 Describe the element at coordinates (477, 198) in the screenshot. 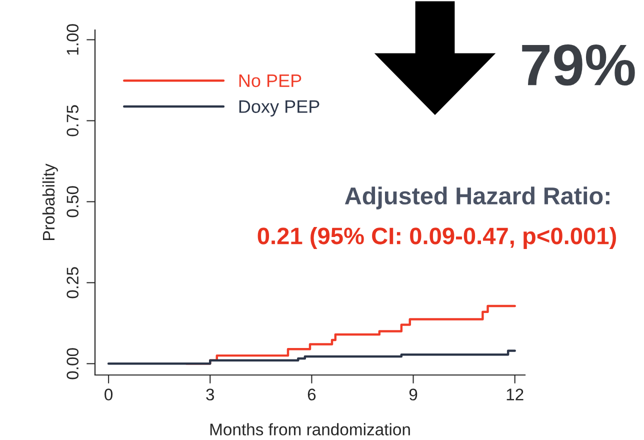

I see `annotation: Adjusted Hazard Ratio:` at that location.